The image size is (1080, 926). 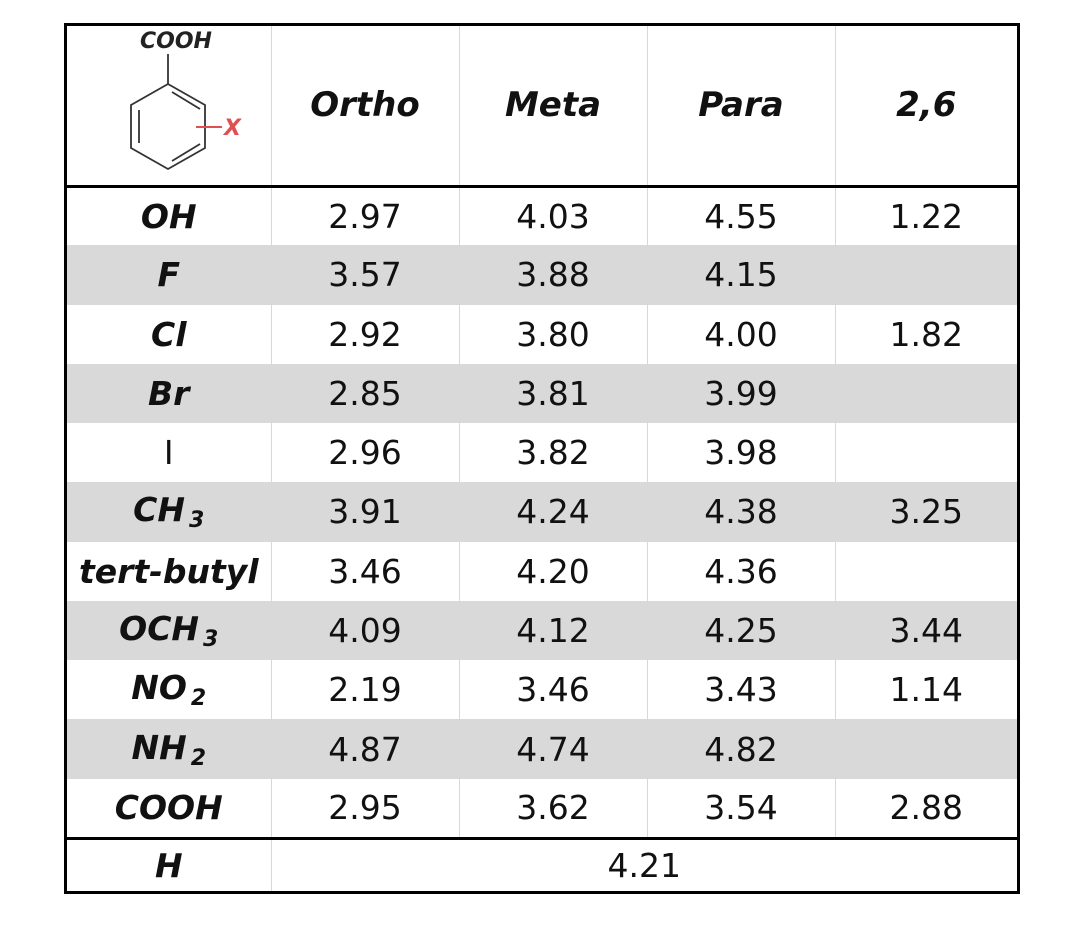 What do you see at coordinates (925, 512) in the screenshot?
I see `value-cell: 3.25` at bounding box center [925, 512].